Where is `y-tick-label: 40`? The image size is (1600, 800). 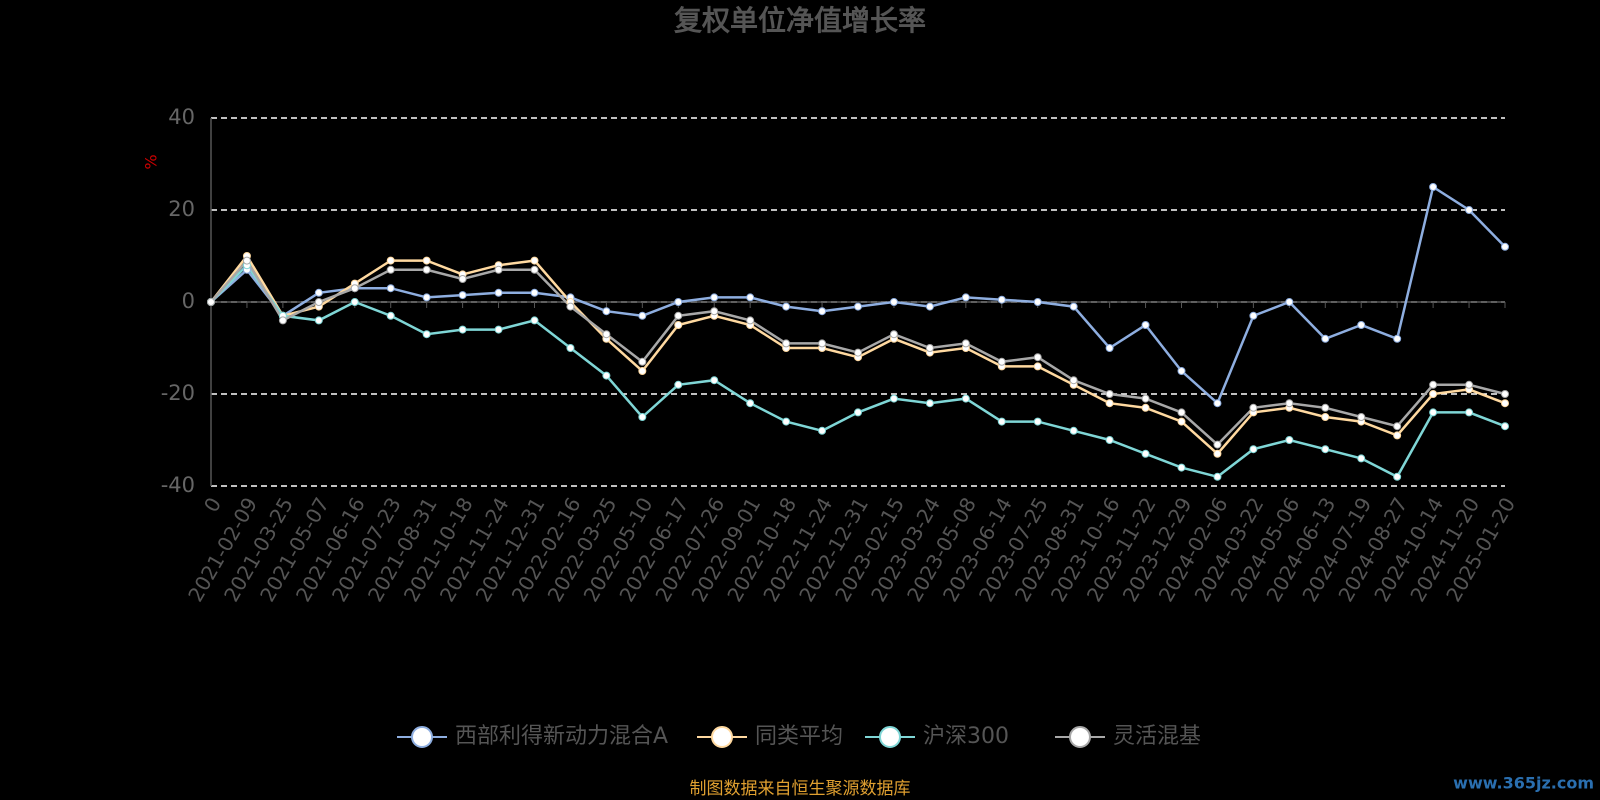
y-tick-label: 40 is located at coordinates (181, 117).